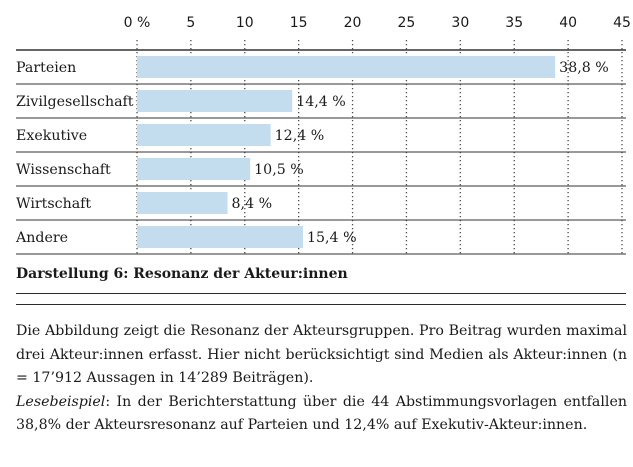  I want to click on x-tick-label-7: 35, so click(514, 23).